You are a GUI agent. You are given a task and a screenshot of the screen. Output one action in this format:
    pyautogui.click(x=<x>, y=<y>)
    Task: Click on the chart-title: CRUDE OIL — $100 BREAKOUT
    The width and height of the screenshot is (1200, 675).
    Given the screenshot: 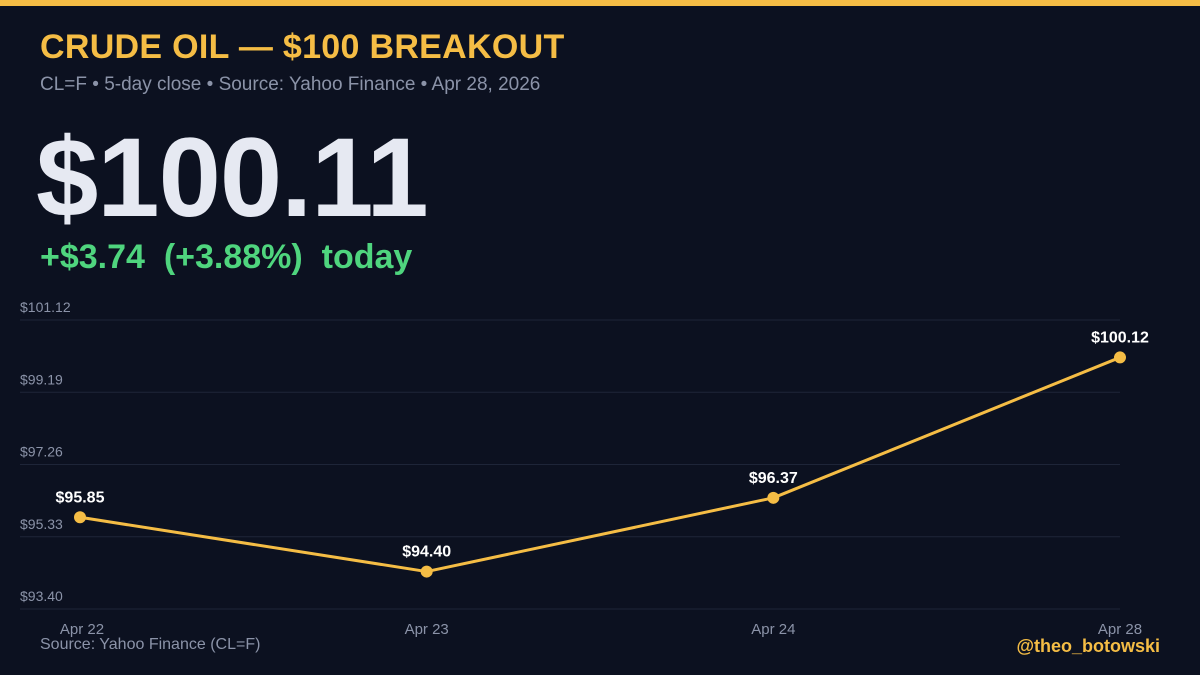 What is the action you would take?
    pyautogui.click(x=302, y=47)
    